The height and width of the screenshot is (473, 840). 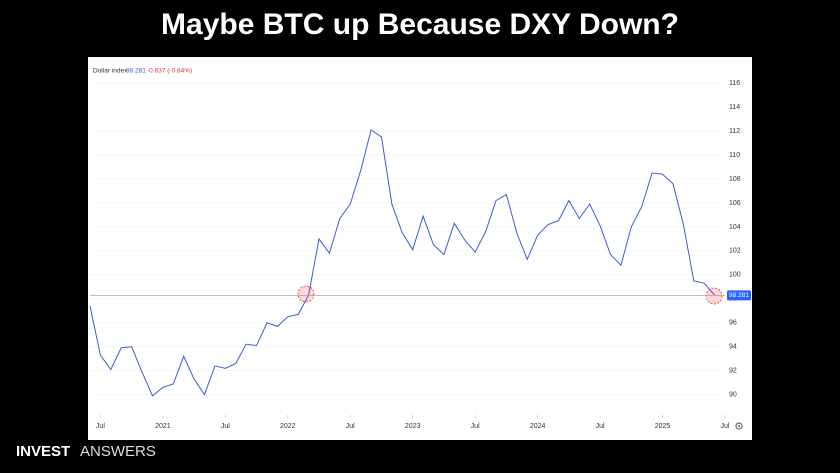 What do you see at coordinates (169, 71) in the screenshot?
I see `legend-change: -0.837 (-0.84%)` at bounding box center [169, 71].